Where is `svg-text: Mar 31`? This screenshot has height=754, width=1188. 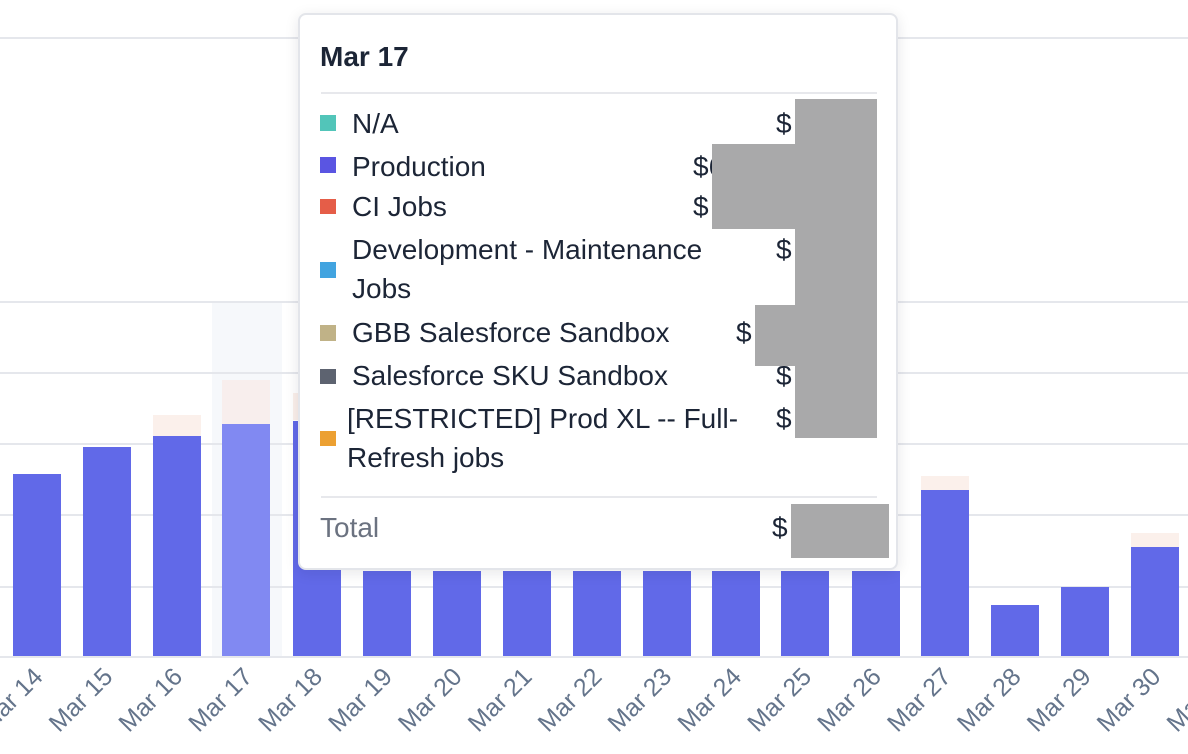 svg-text: Mar 31 is located at coordinates (1174, 700).